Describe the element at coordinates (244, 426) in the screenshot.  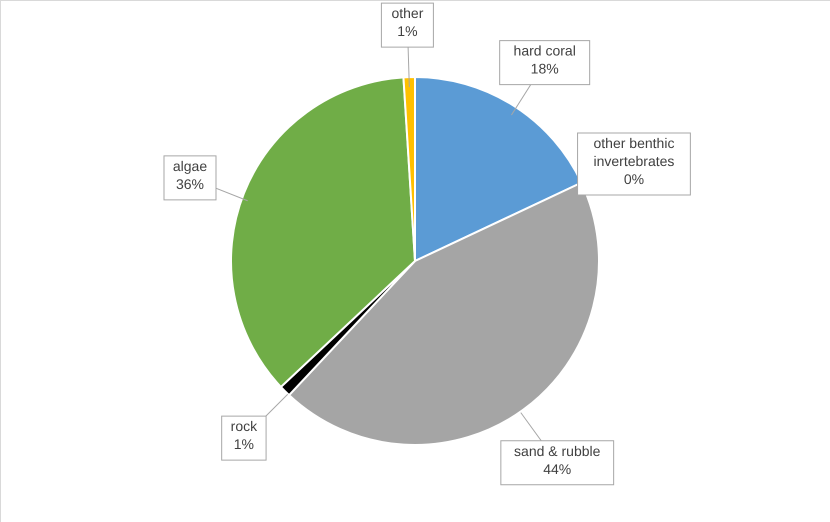
I see `slice-label: rock` at that location.